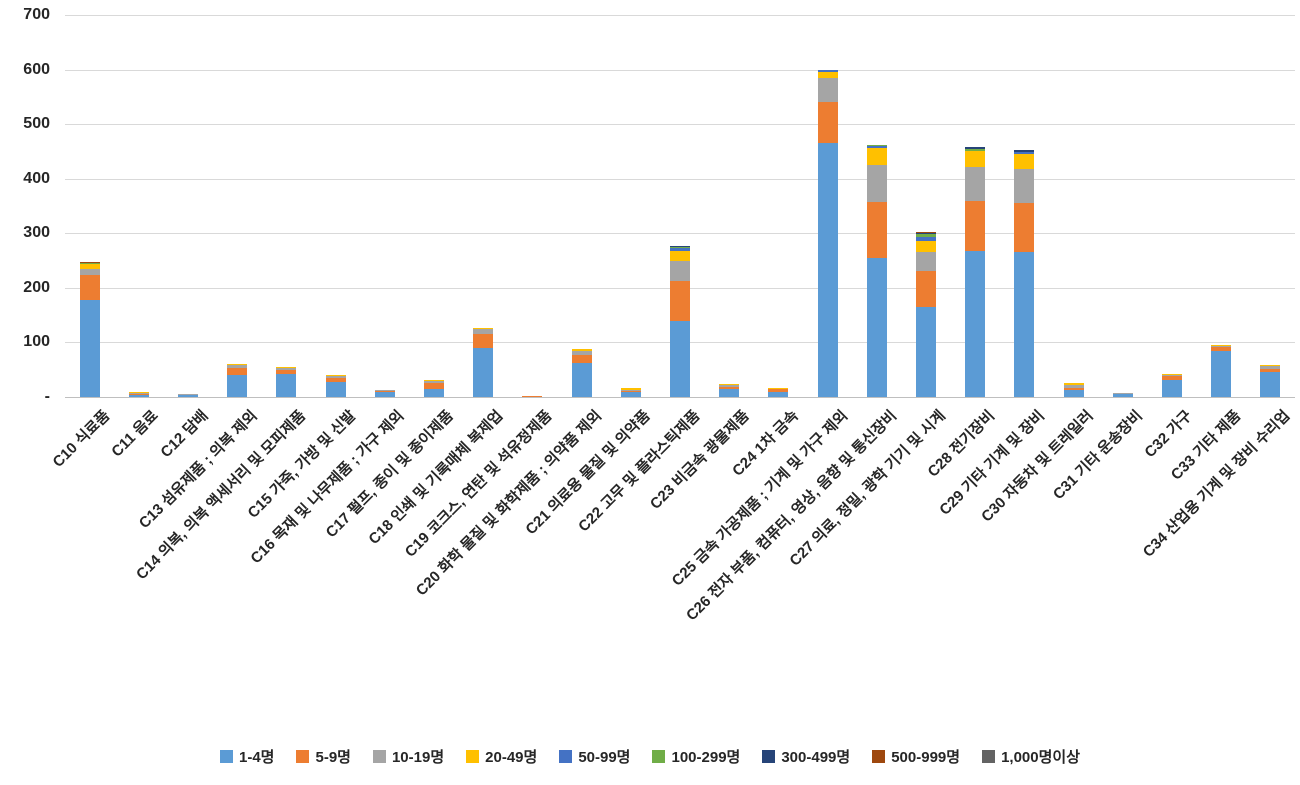  What do you see at coordinates (36, 342) in the screenshot?
I see `y-axis-tick-label: 100` at bounding box center [36, 342].